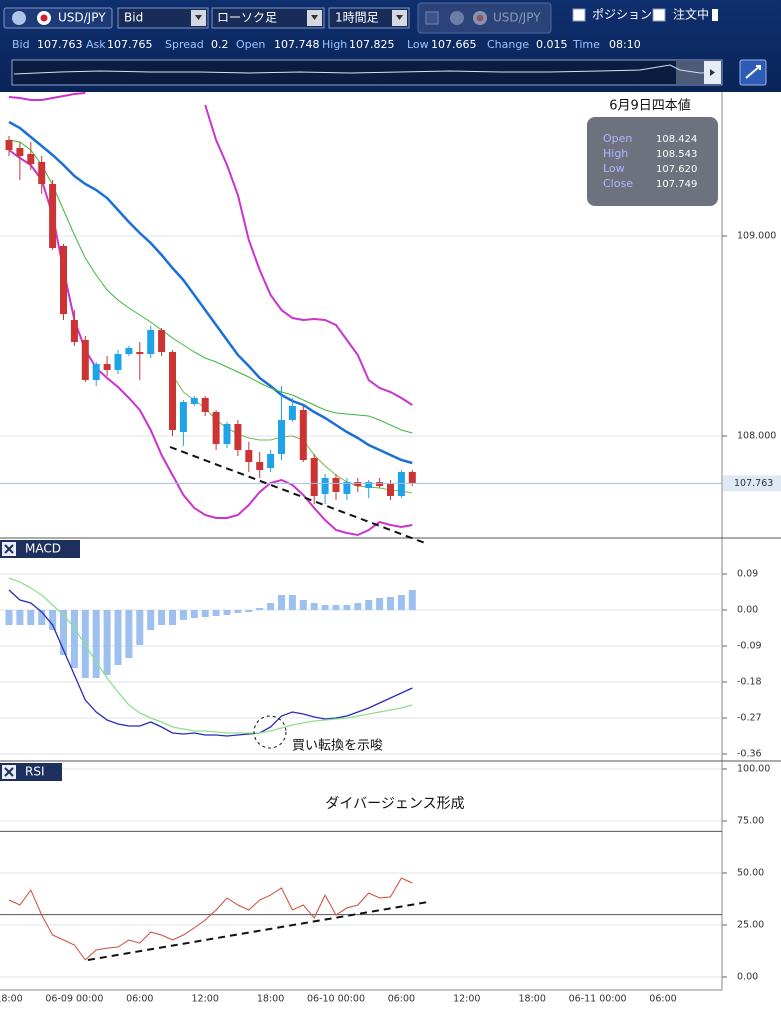 The height and width of the screenshot is (1014, 781). What do you see at coordinates (517, 18) in the screenshot?
I see `compare-symbol: USD/JPY` at bounding box center [517, 18].